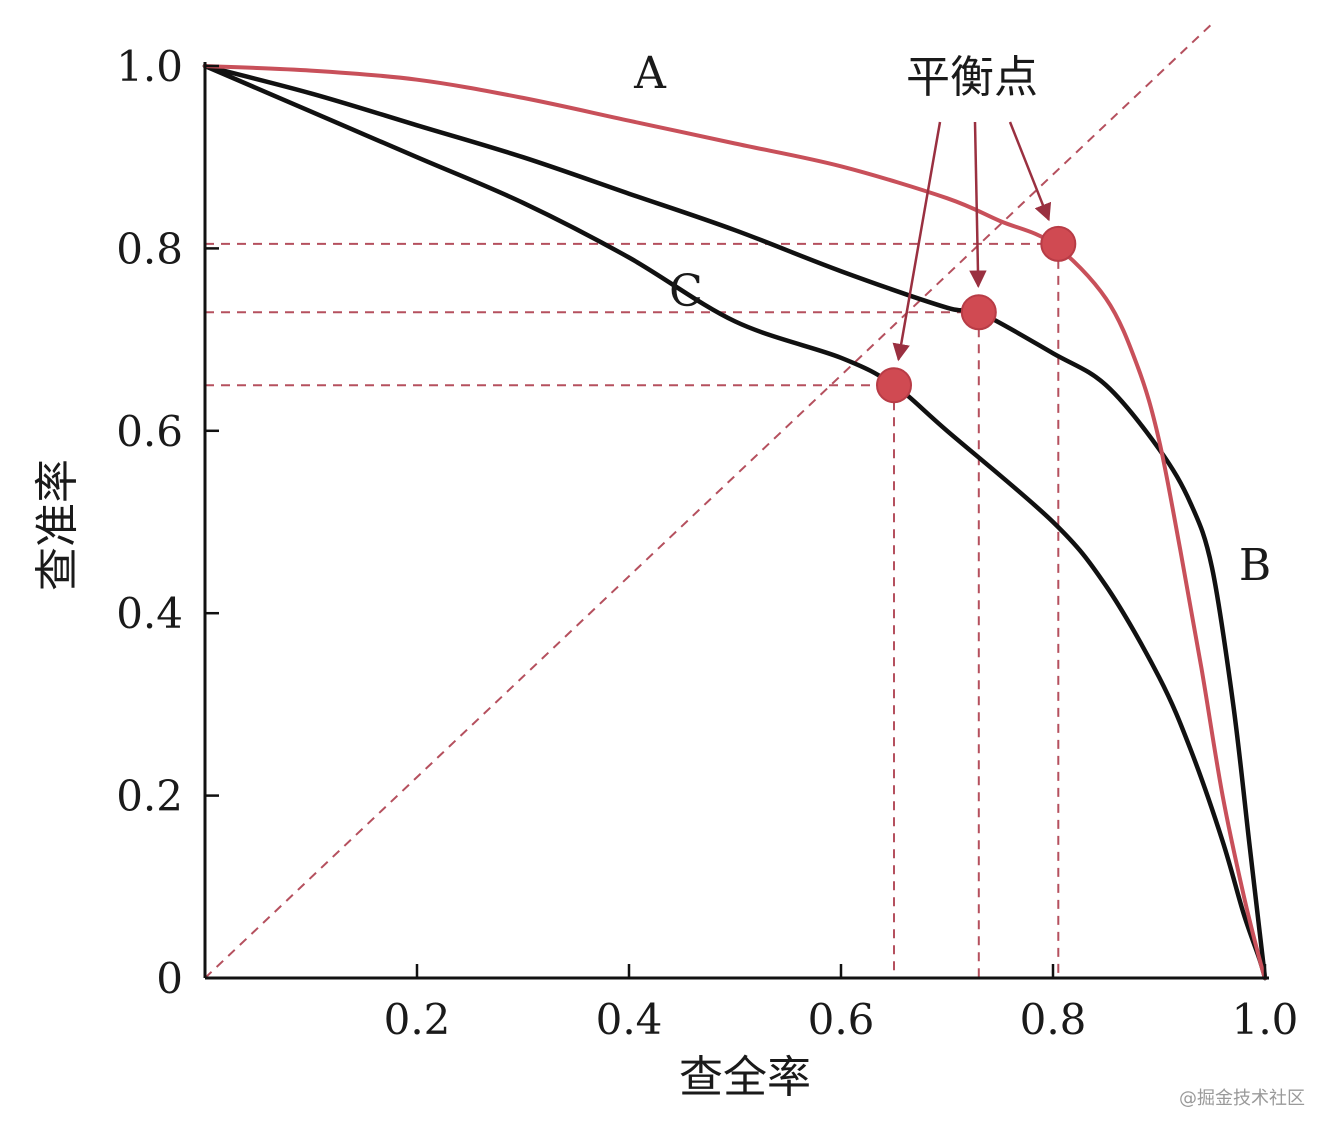 This screenshot has width=1334, height=1136. What do you see at coordinates (1265, 1019) in the screenshot?
I see `x-tick-label: 1.0` at bounding box center [1265, 1019].